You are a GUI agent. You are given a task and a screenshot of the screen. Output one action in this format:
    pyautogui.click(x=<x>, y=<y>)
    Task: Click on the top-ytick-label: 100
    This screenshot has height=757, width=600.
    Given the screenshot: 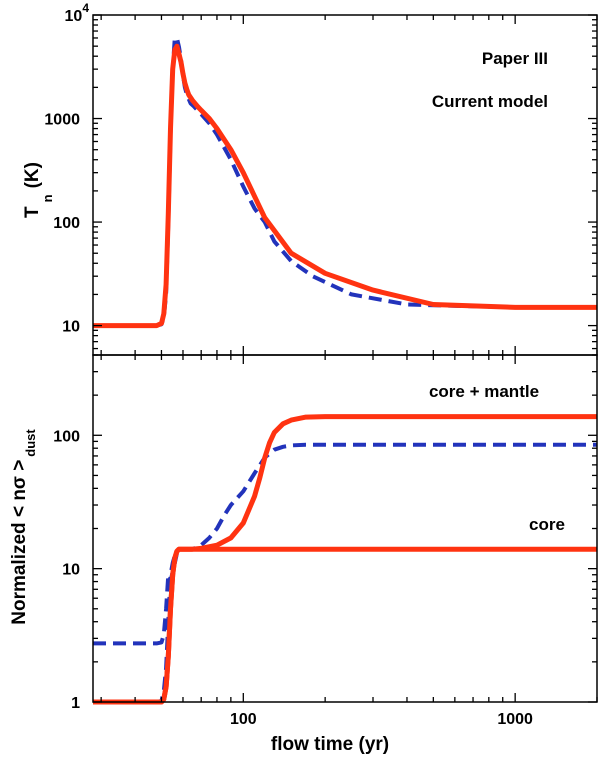 What is the action you would take?
    pyautogui.click(x=66, y=223)
    